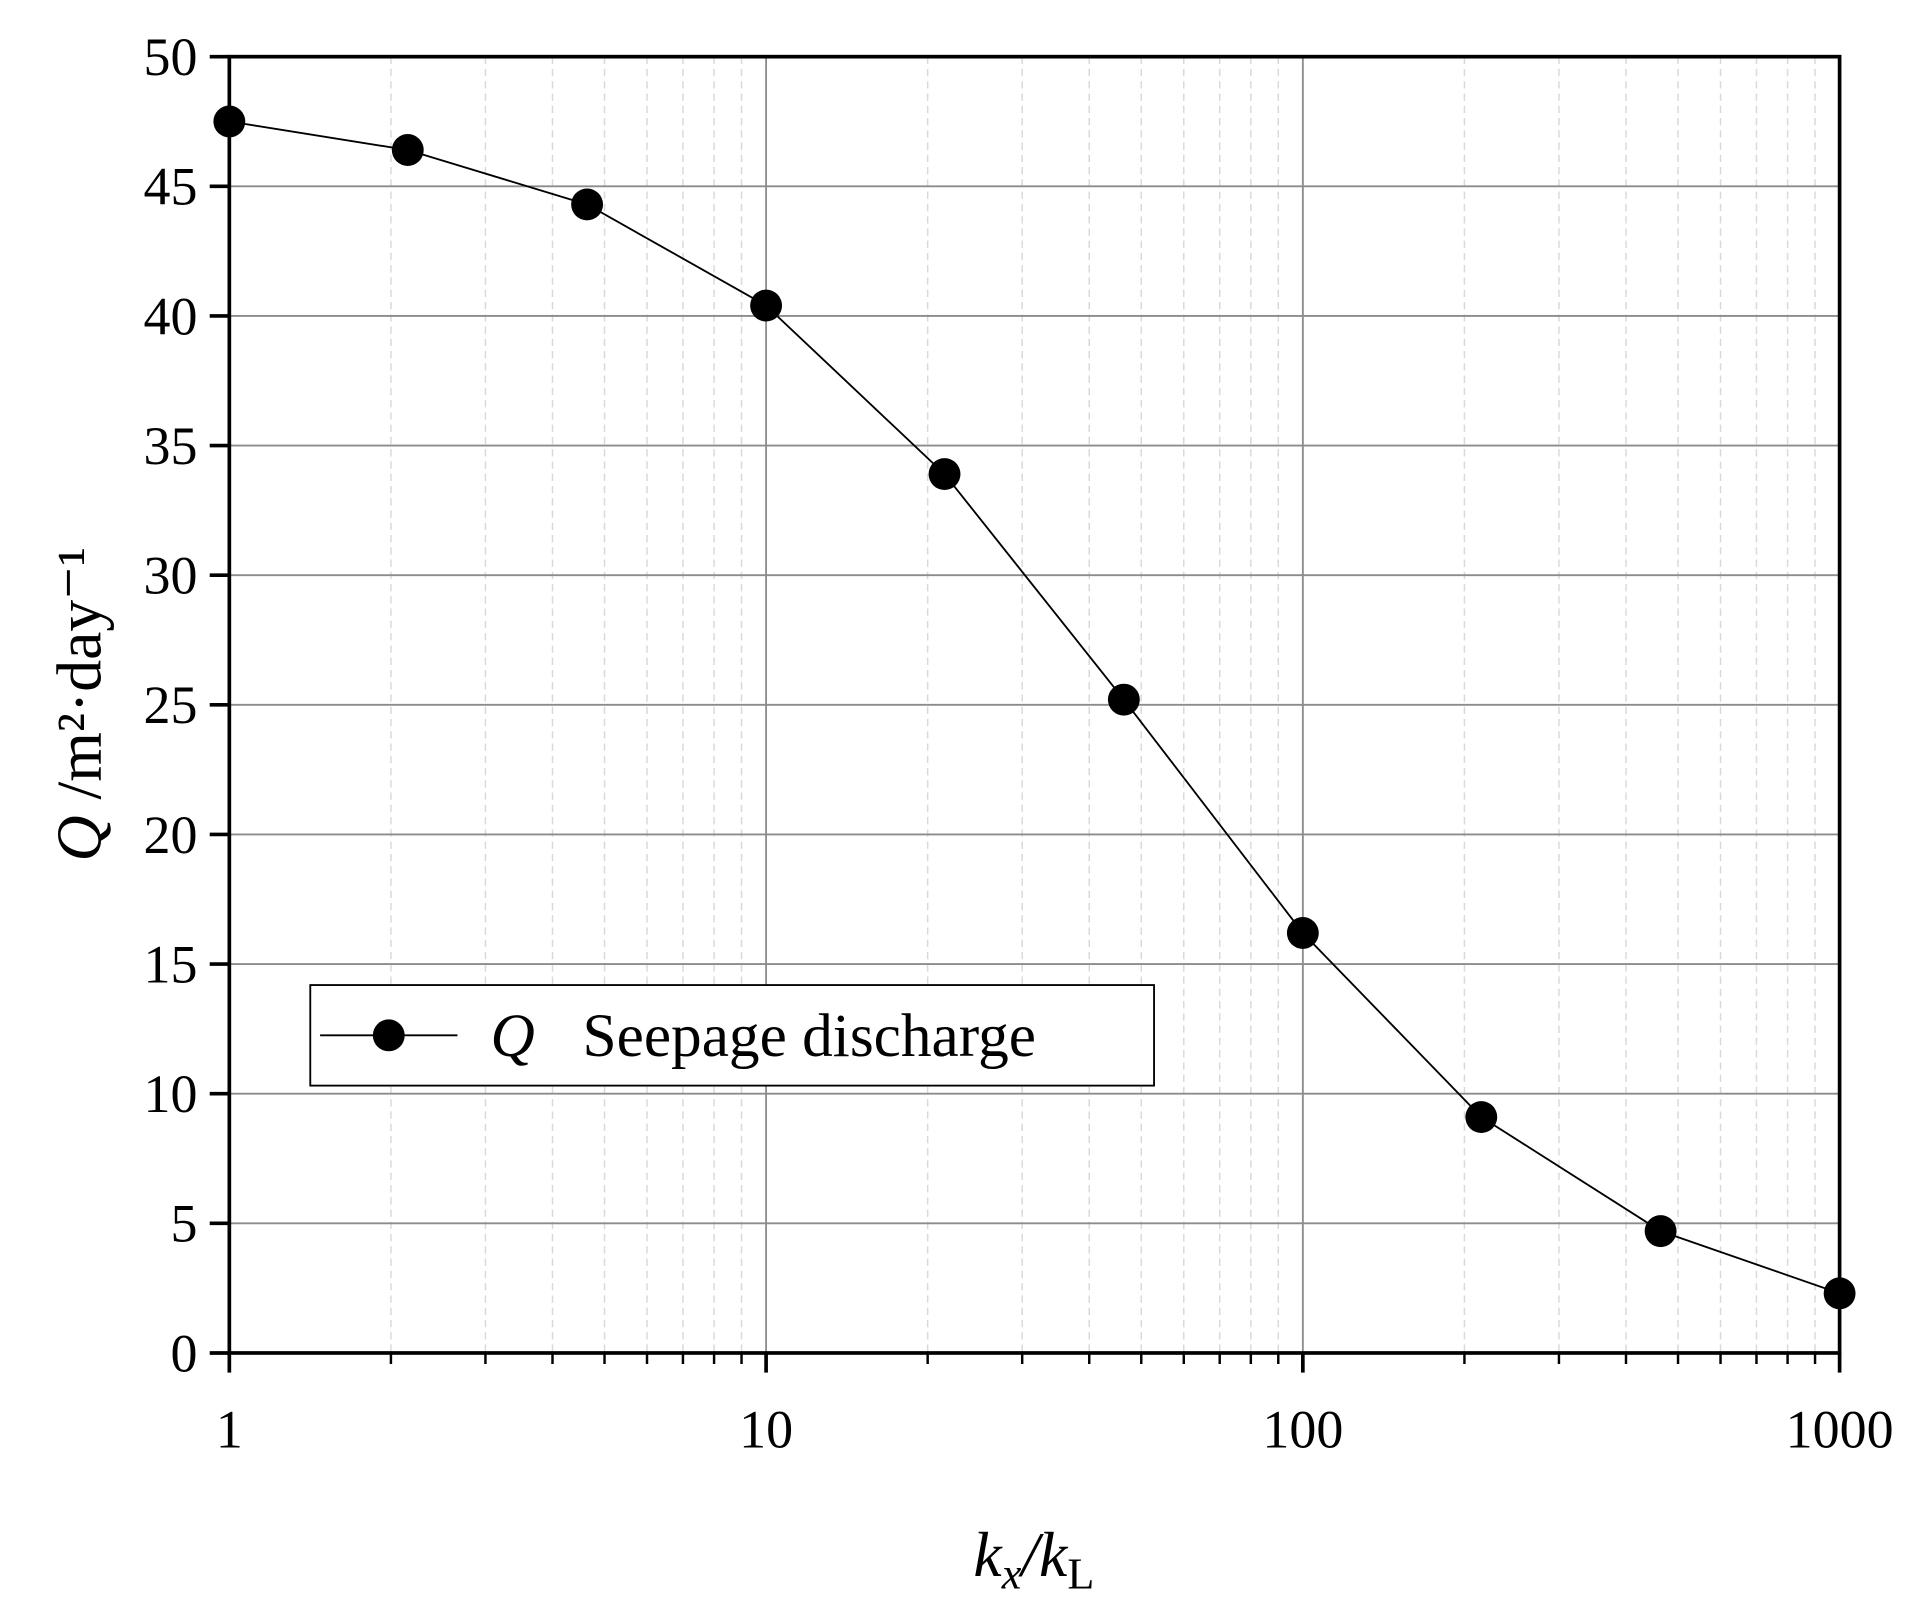 Image resolution: width=1923 pixels, height=1612 pixels. I want to click on y-axis-label-part: /m²·day⁻¹, so click(79, 681).